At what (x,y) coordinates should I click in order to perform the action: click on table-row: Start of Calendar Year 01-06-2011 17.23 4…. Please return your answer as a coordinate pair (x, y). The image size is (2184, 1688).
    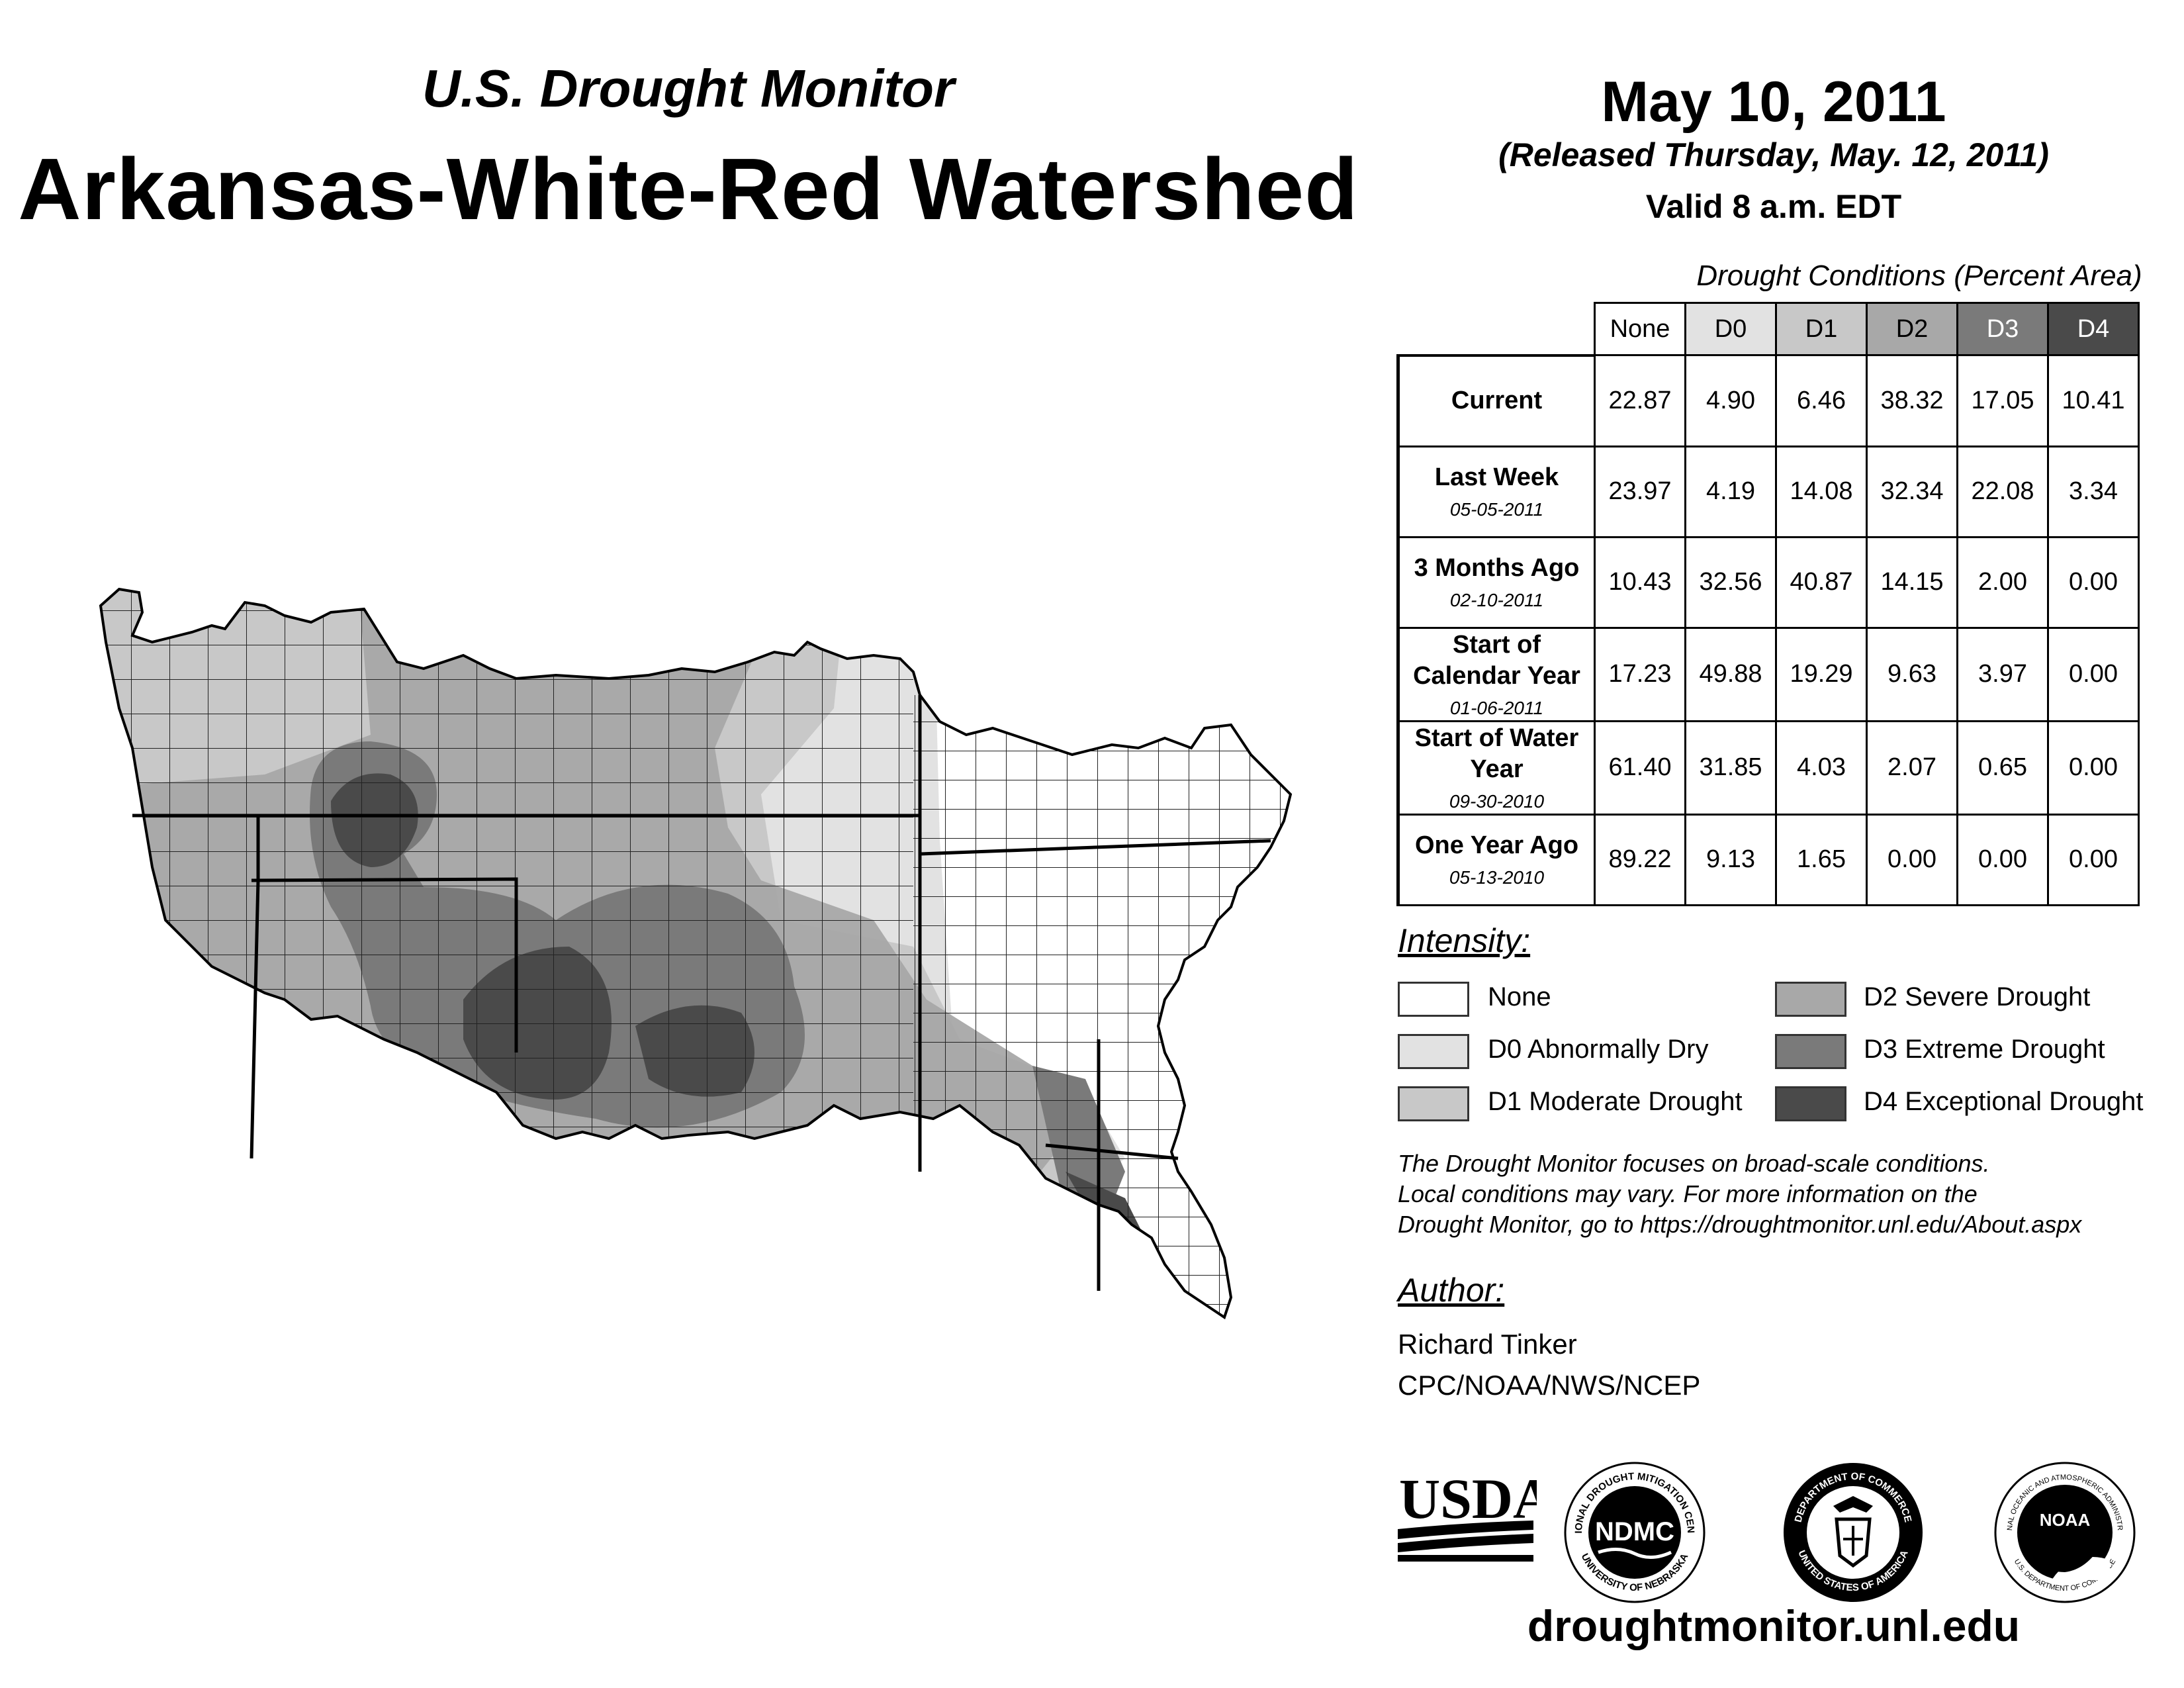
    Looking at the image, I should click on (1768, 674).